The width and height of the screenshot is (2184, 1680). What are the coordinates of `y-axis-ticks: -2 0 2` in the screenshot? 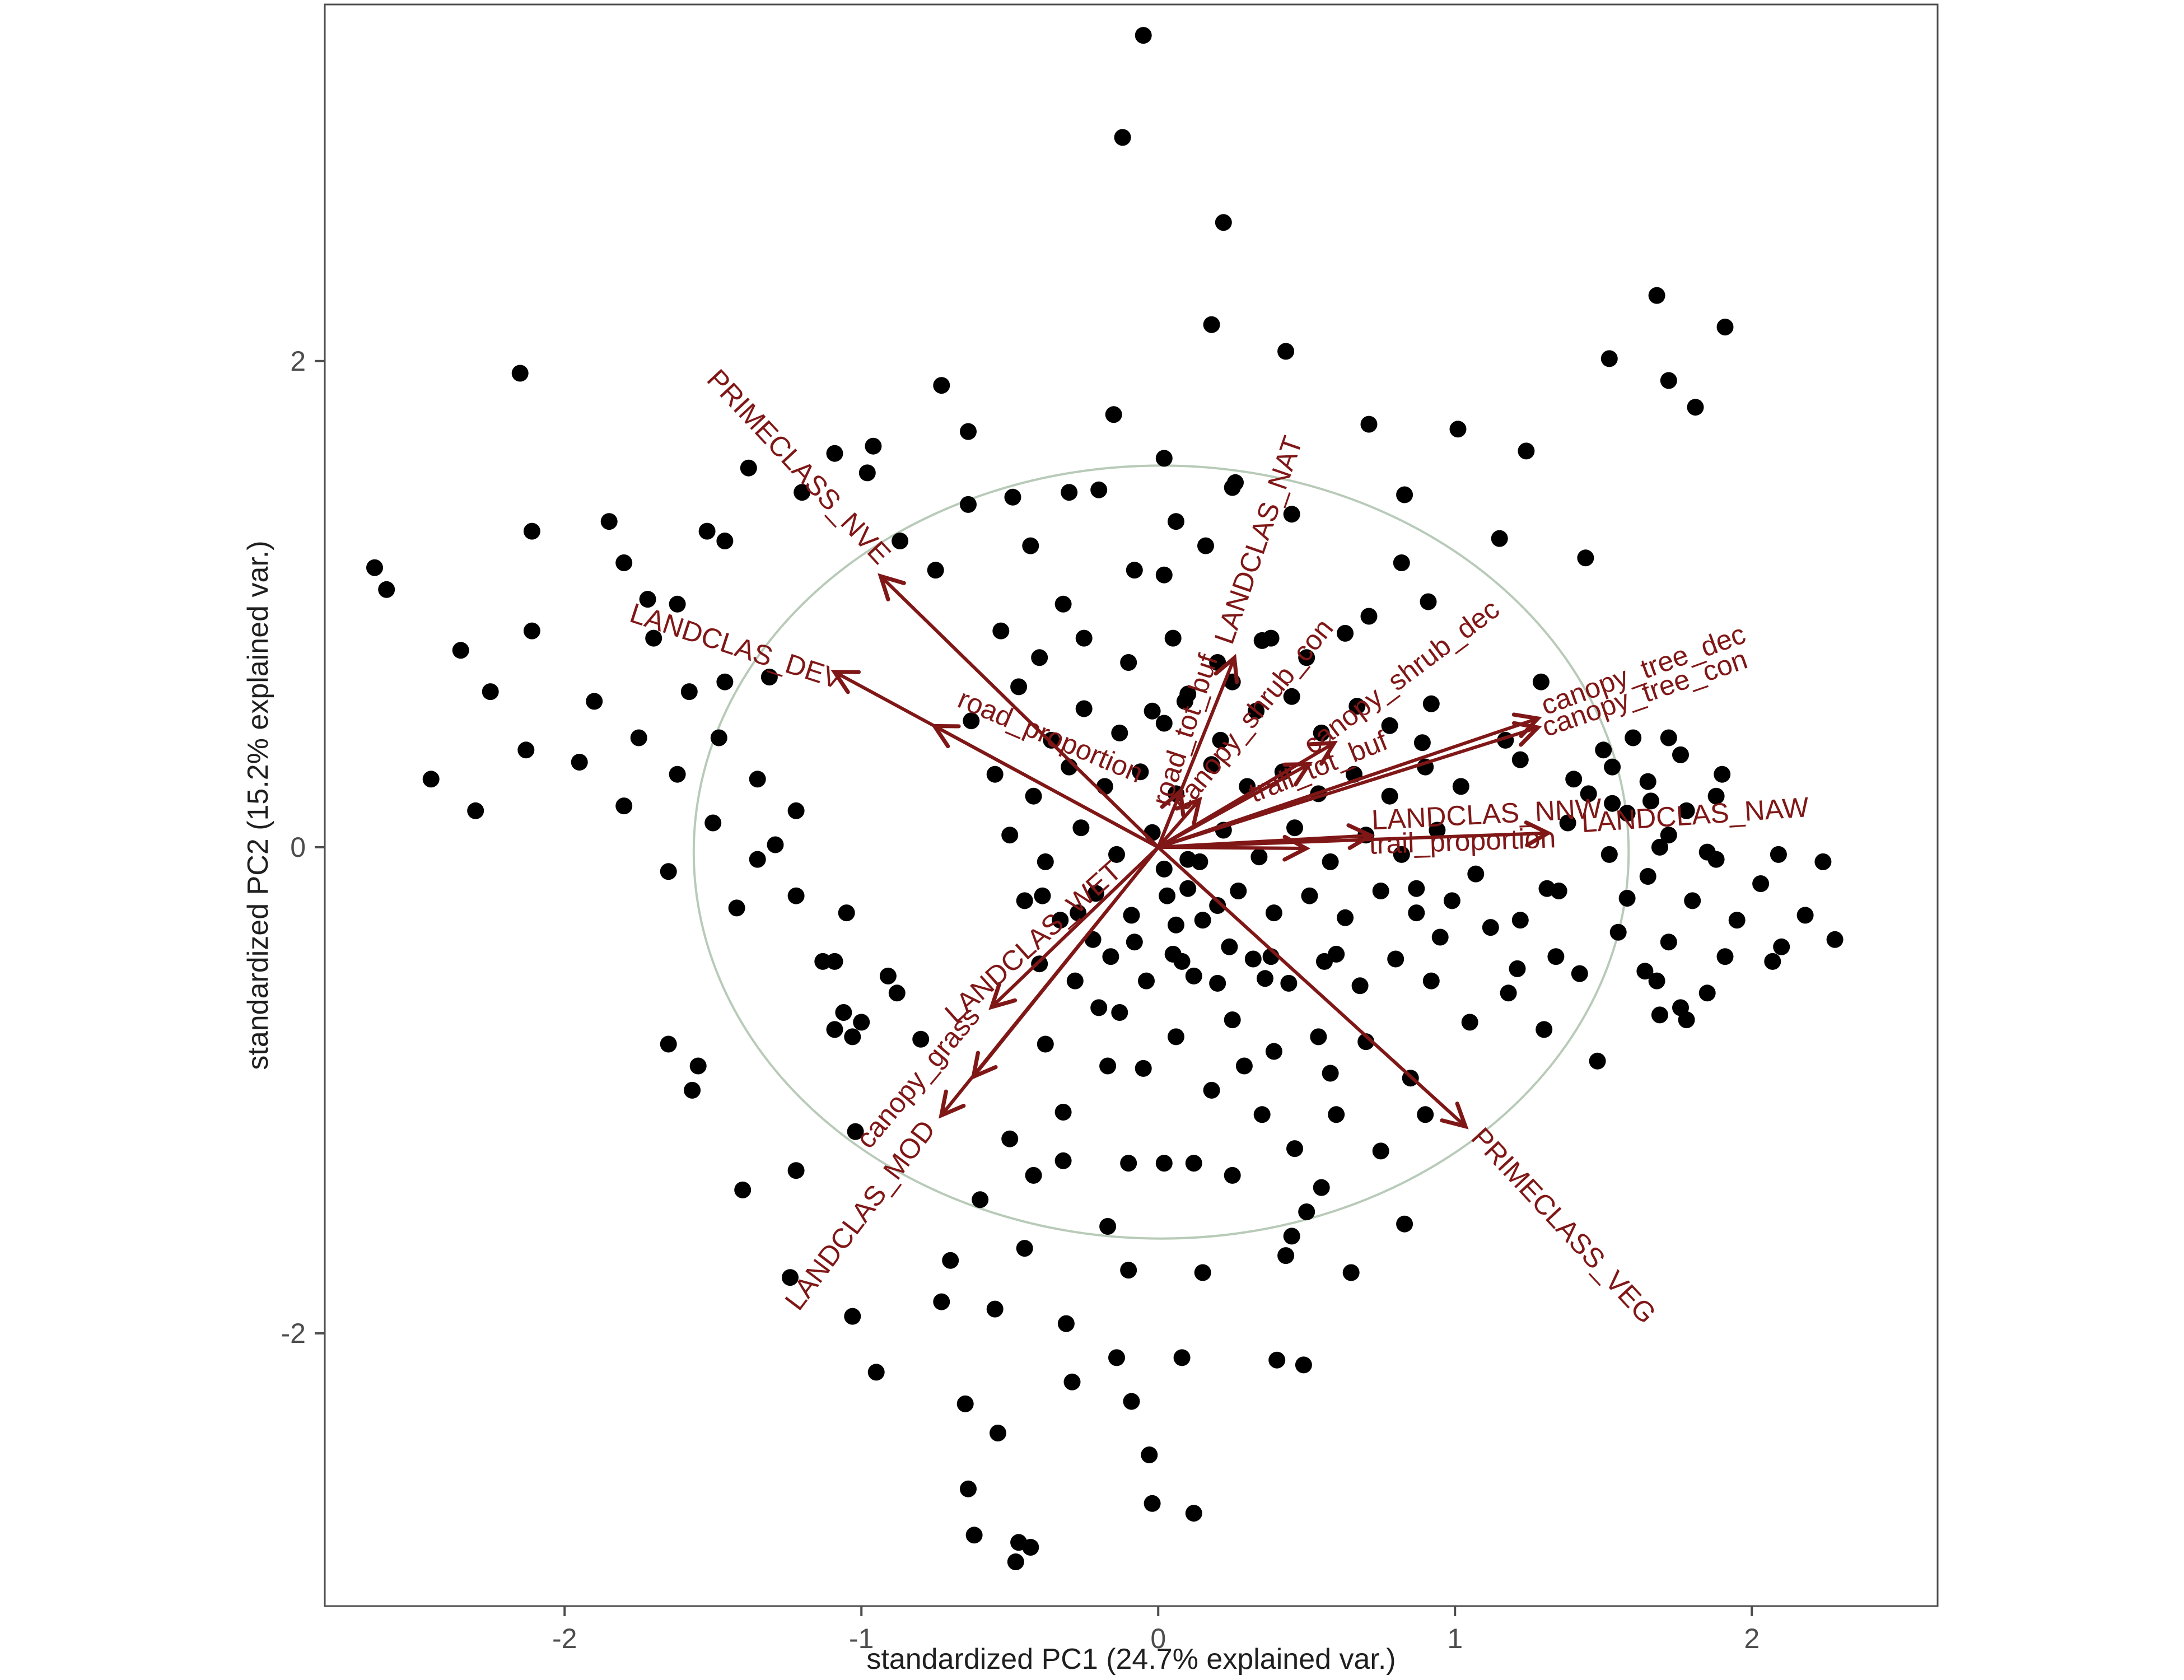 It's located at (303, 848).